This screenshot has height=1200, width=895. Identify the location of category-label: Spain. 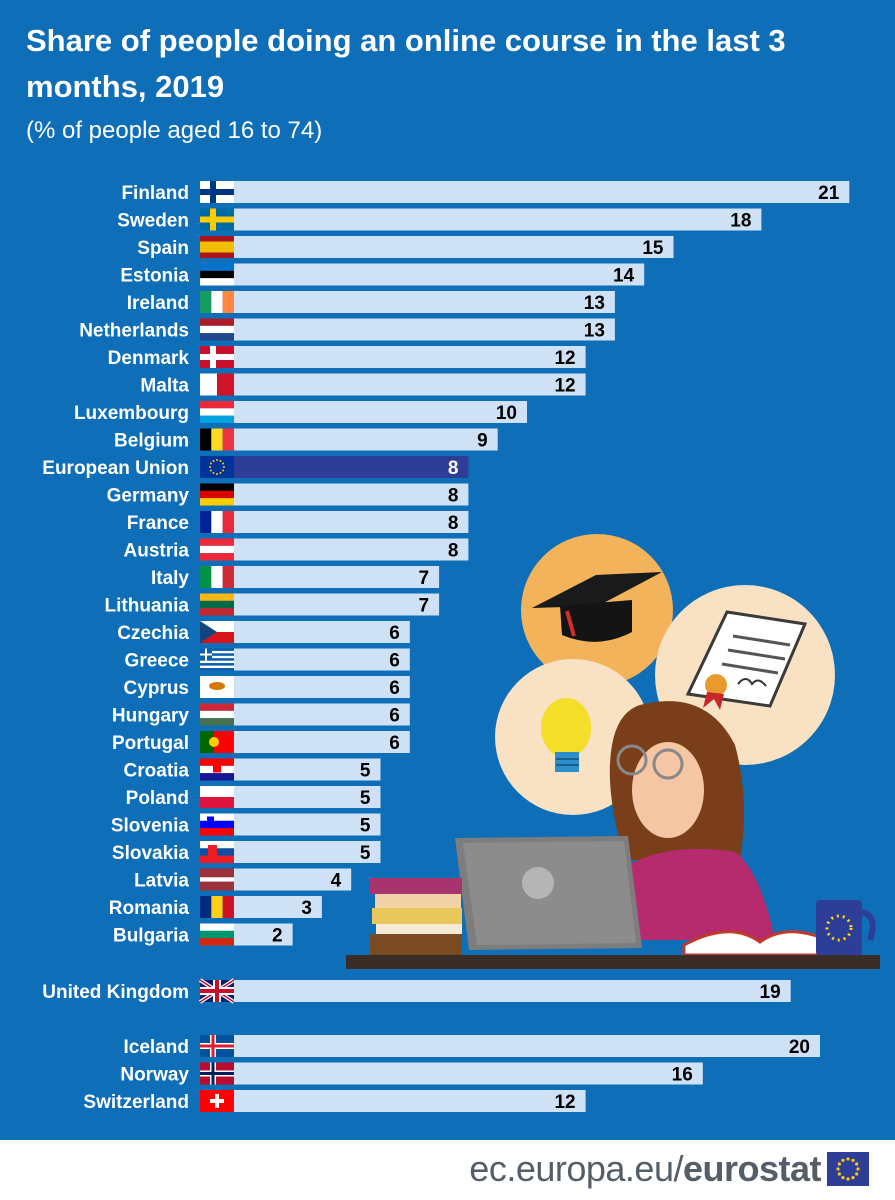
(163, 248).